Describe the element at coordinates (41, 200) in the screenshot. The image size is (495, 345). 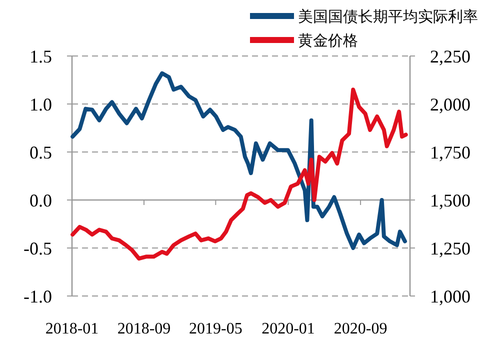
I see `y-tick-label: 0.0` at that location.